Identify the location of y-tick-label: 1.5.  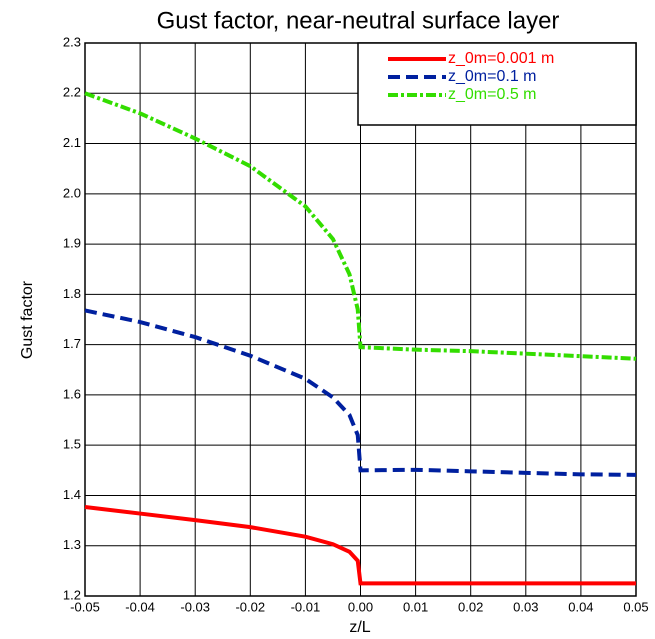
(72, 444).